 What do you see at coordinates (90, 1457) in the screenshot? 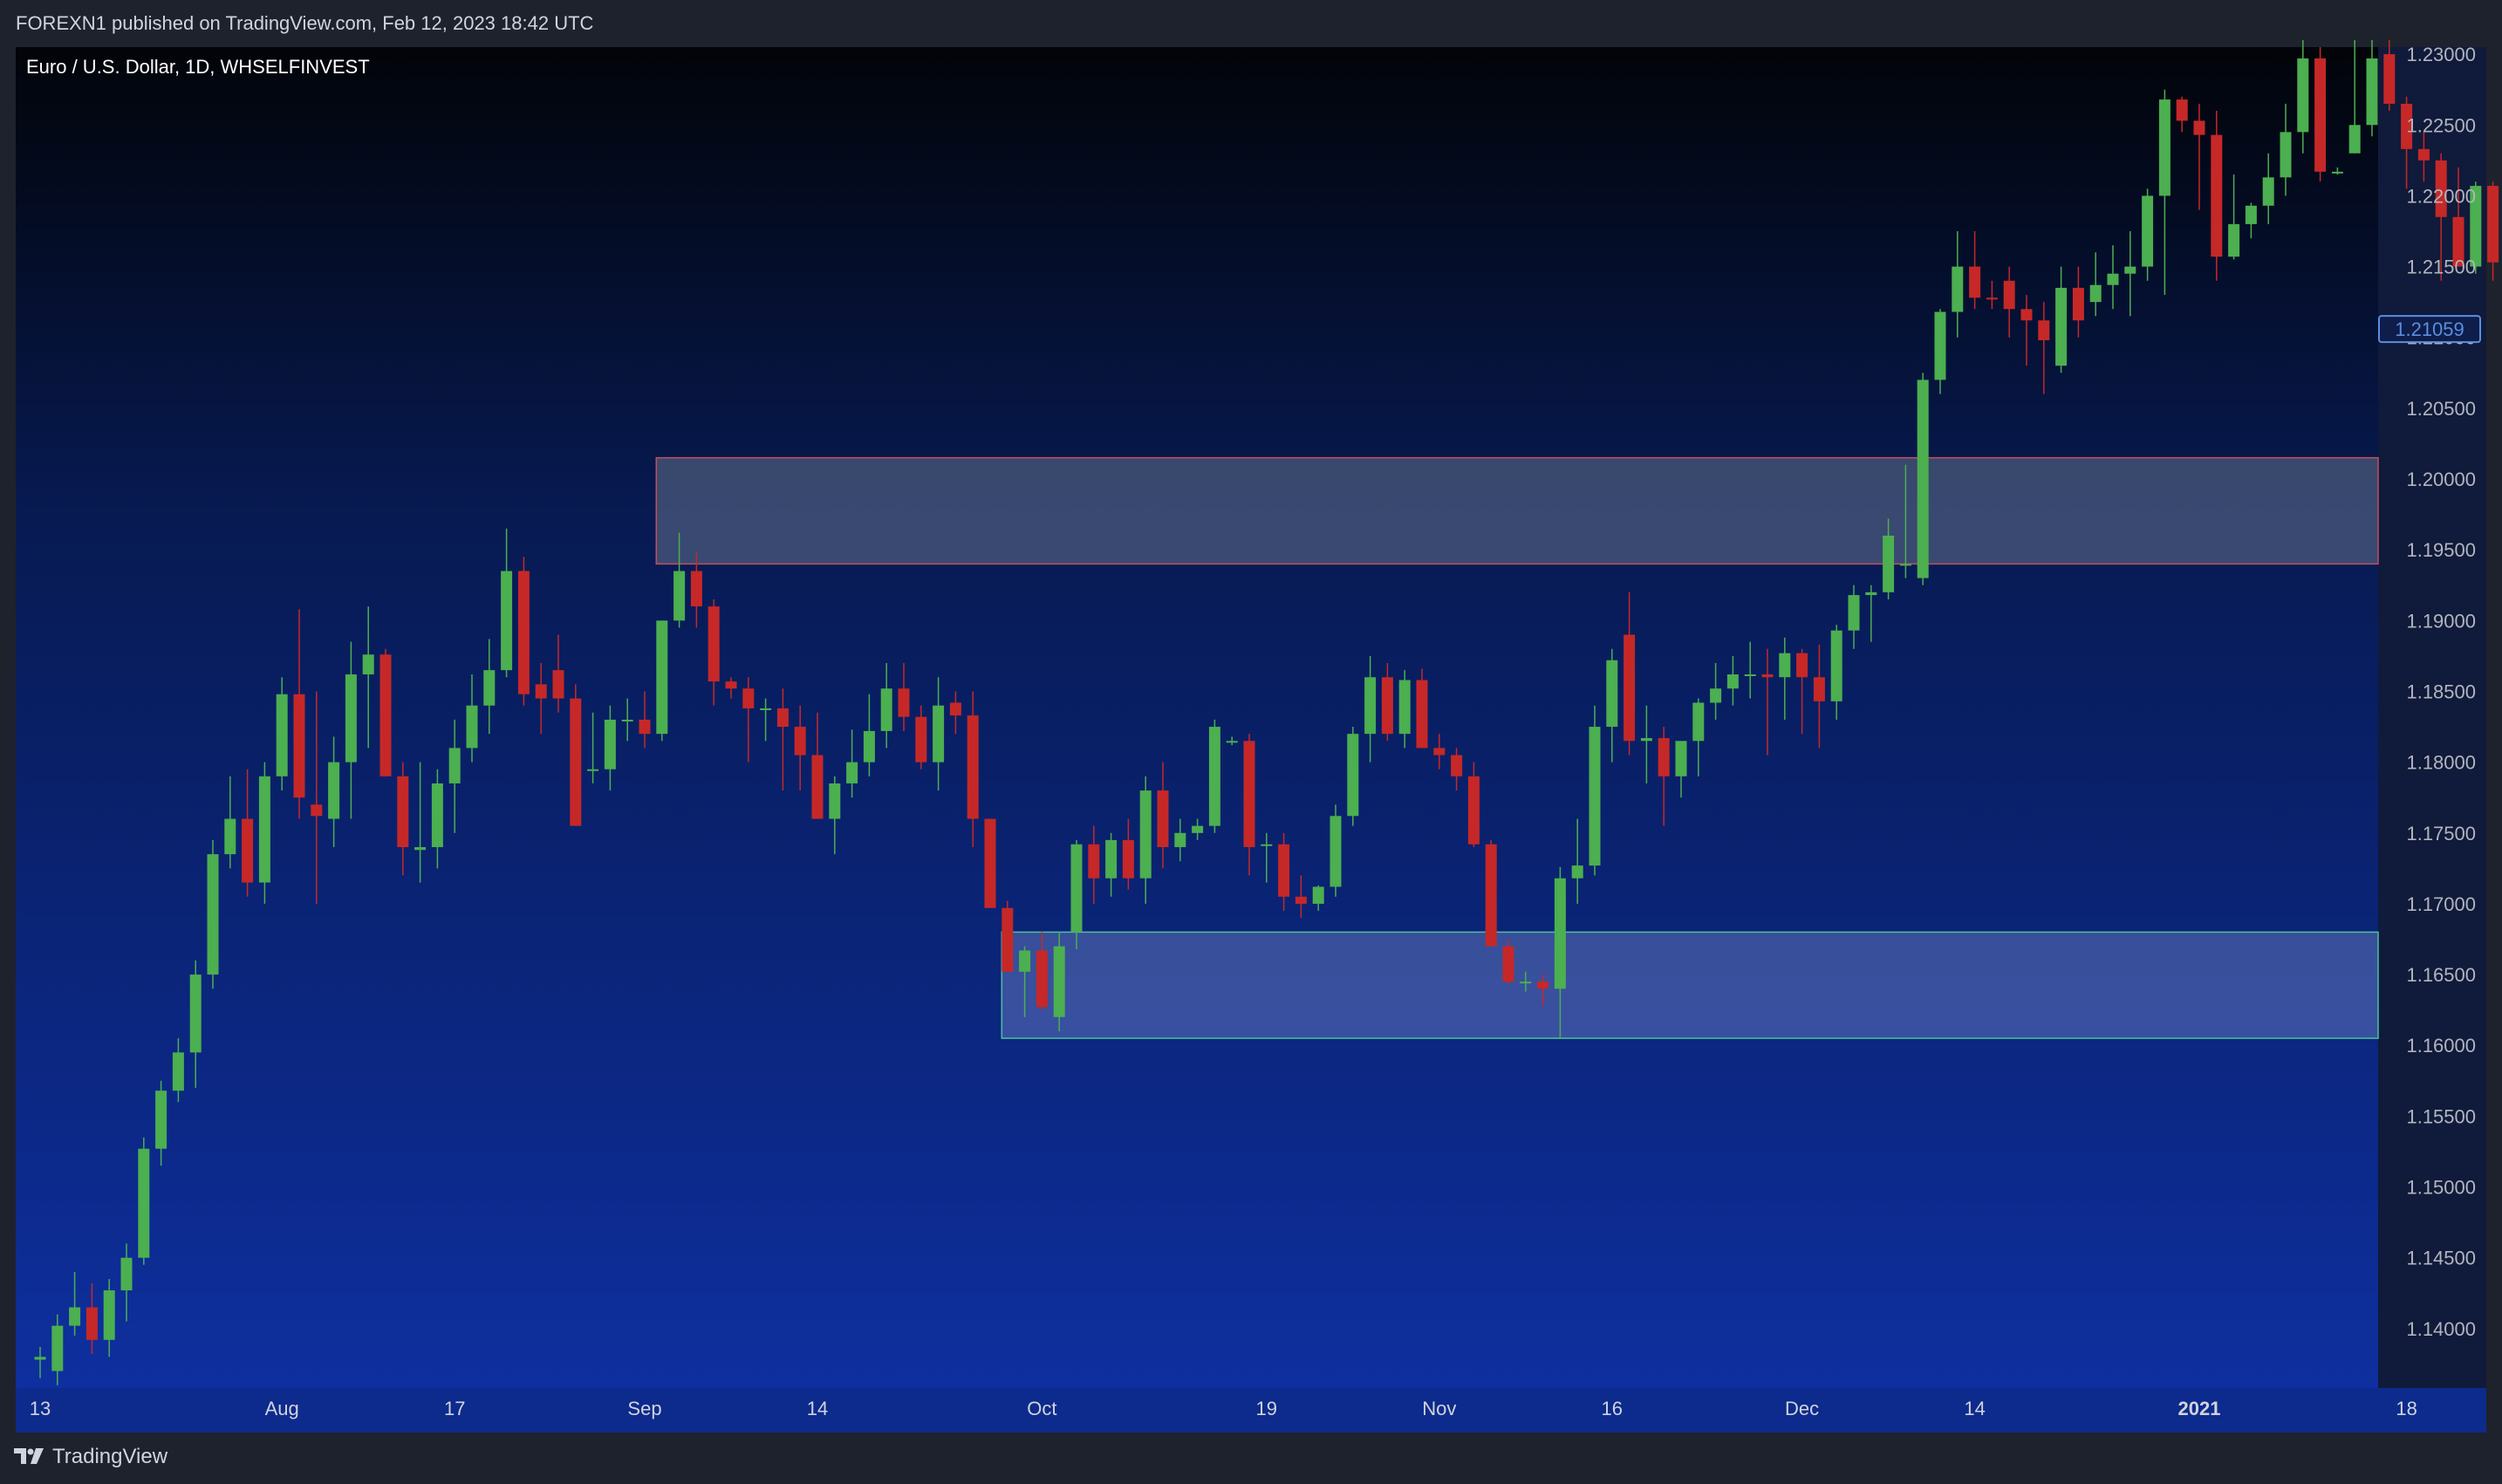
I see `tradingview-brand: TradingView` at bounding box center [90, 1457].